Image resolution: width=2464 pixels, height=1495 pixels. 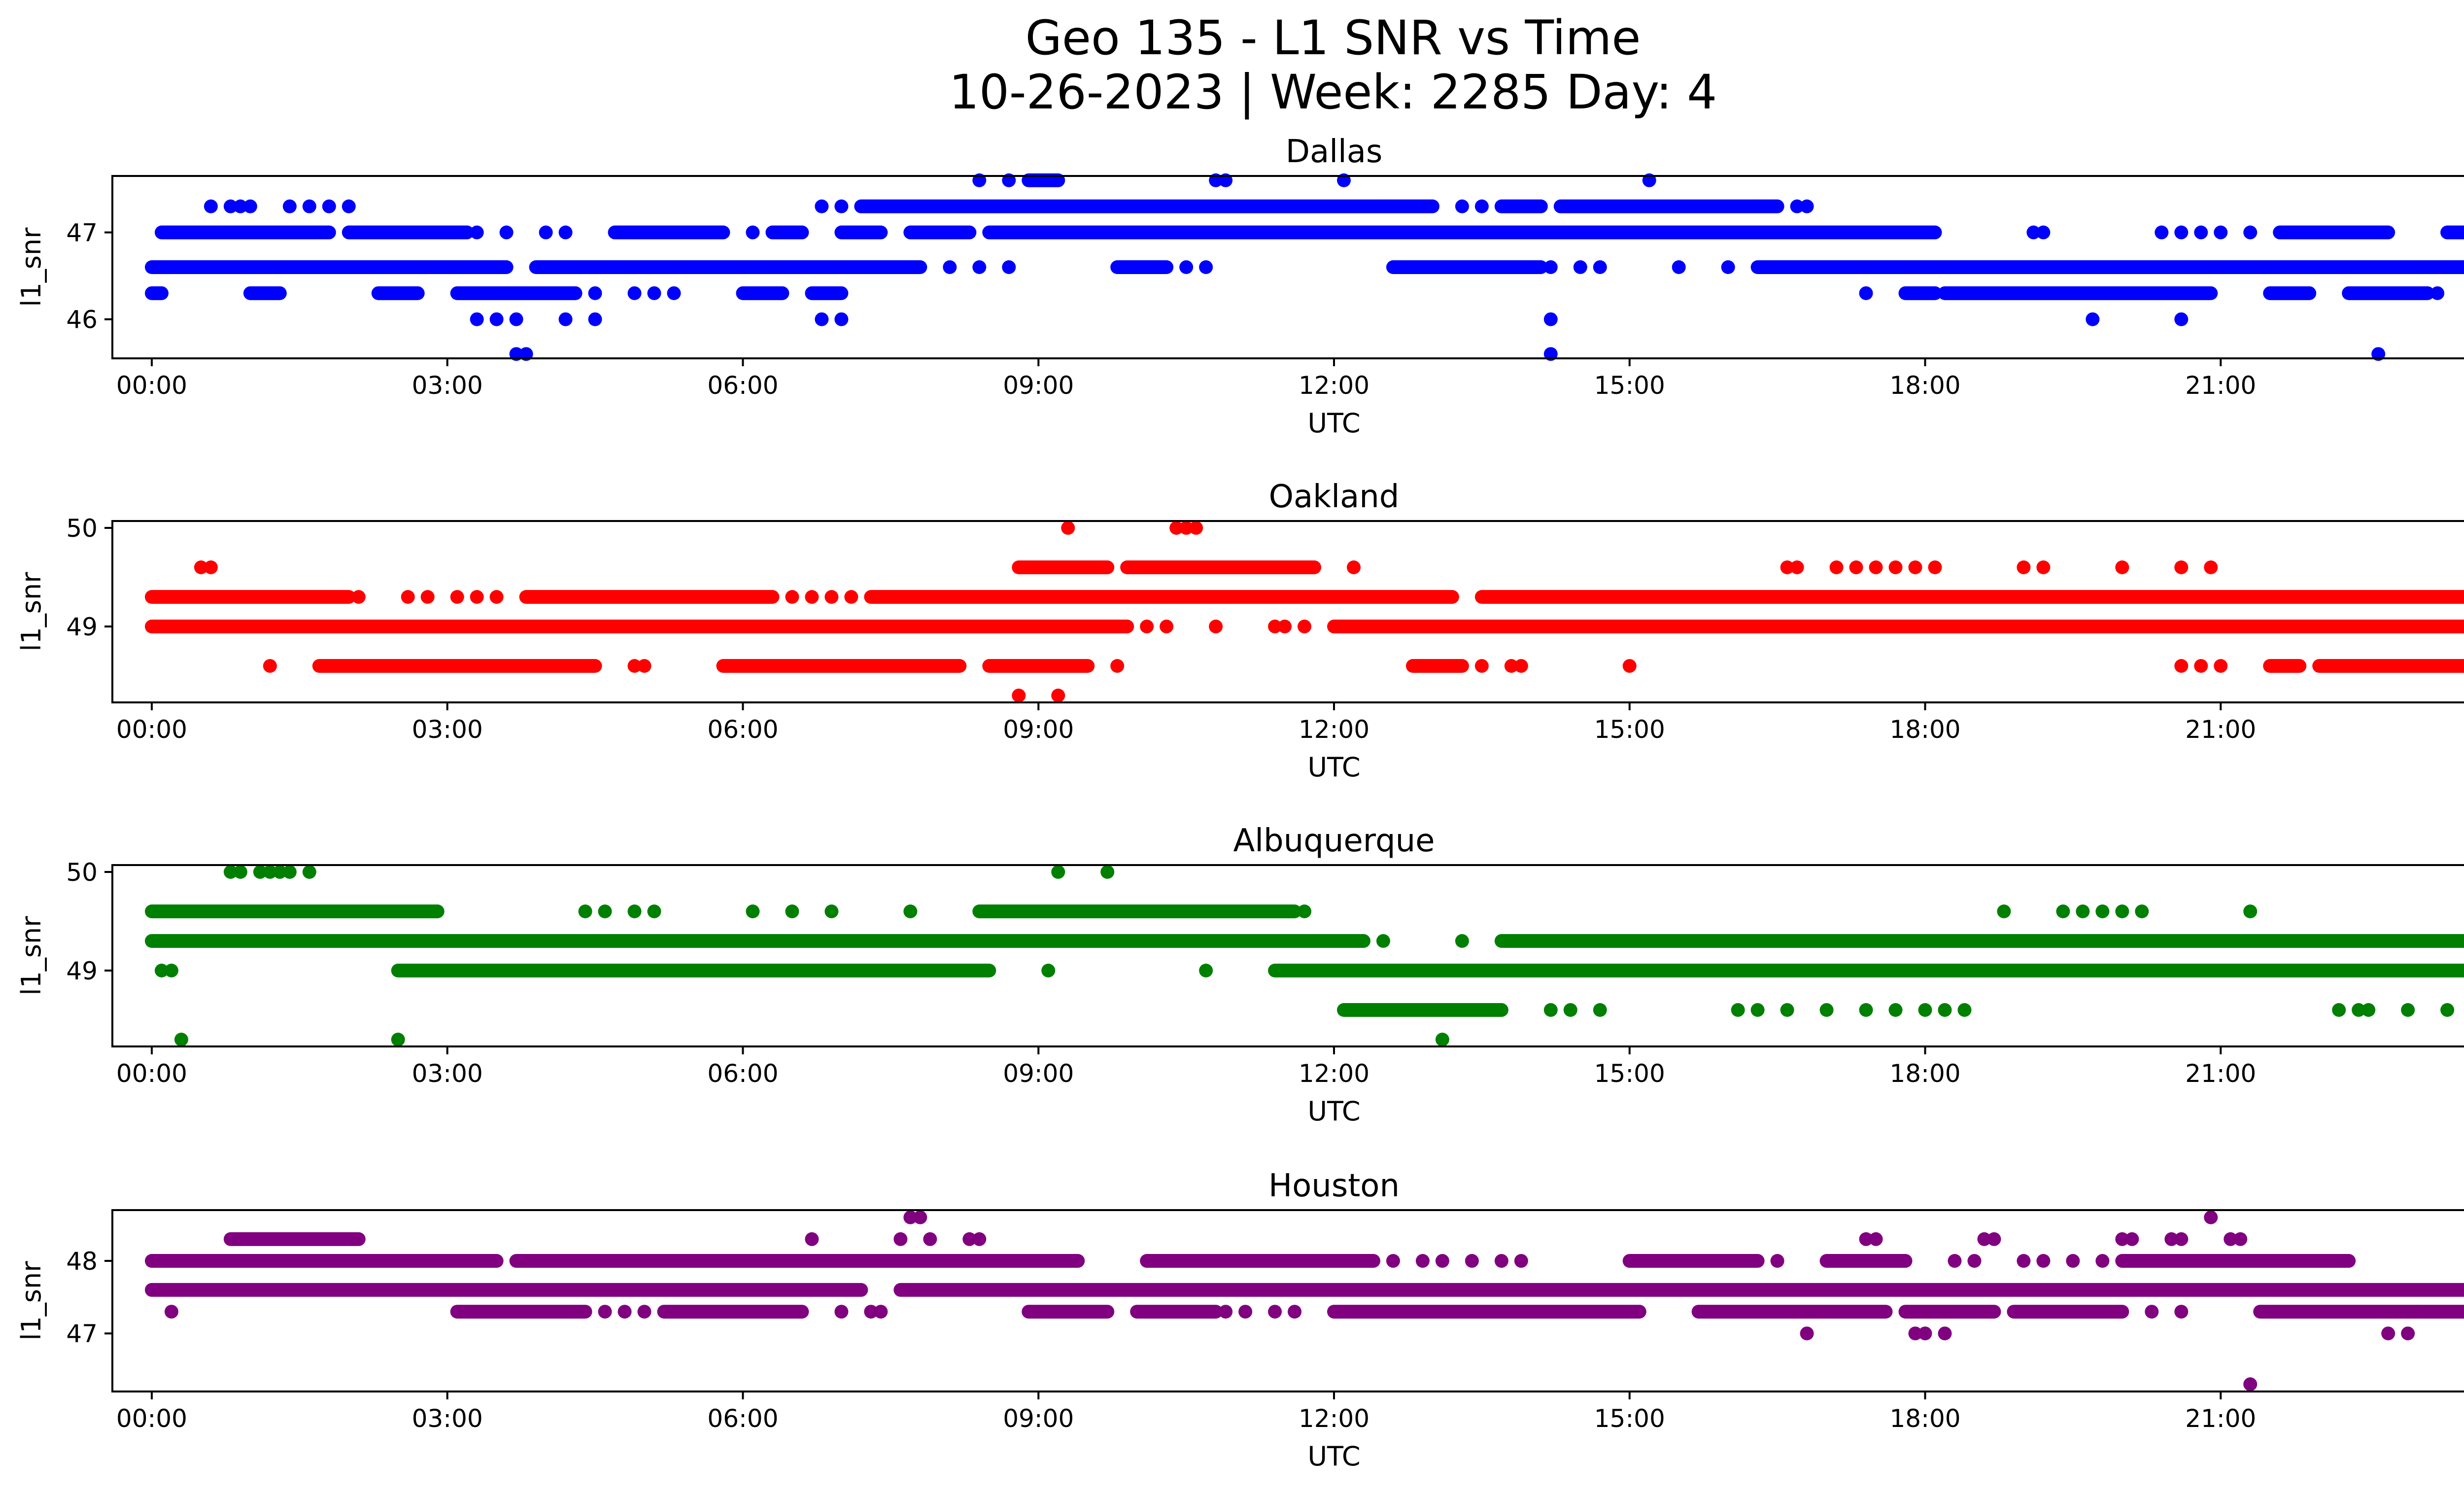 I want to click on x-tick-label-houston: 03:00, so click(x=447, y=1418).